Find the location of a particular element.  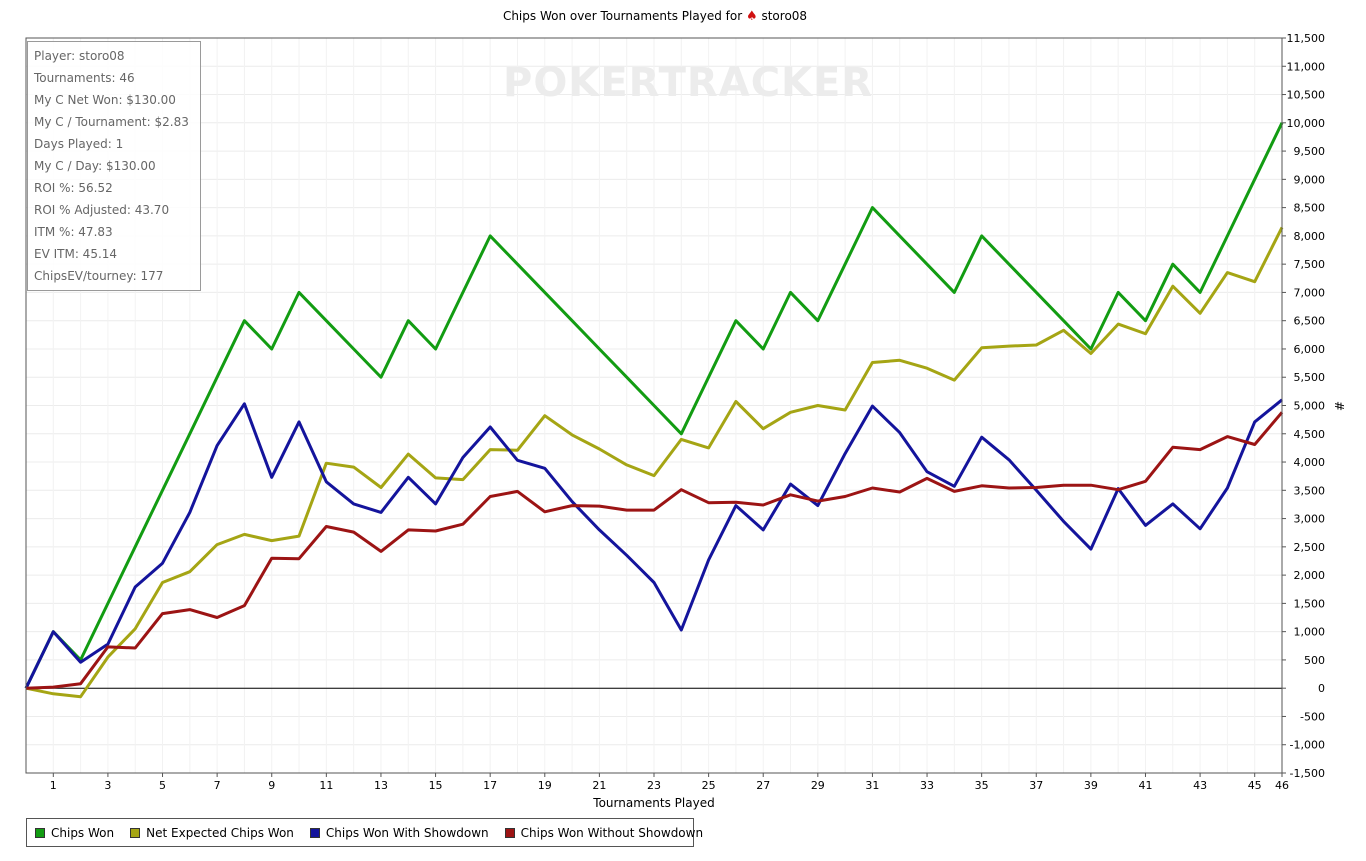

y-tick-label: 2,000 is located at coordinates (1310, 575).